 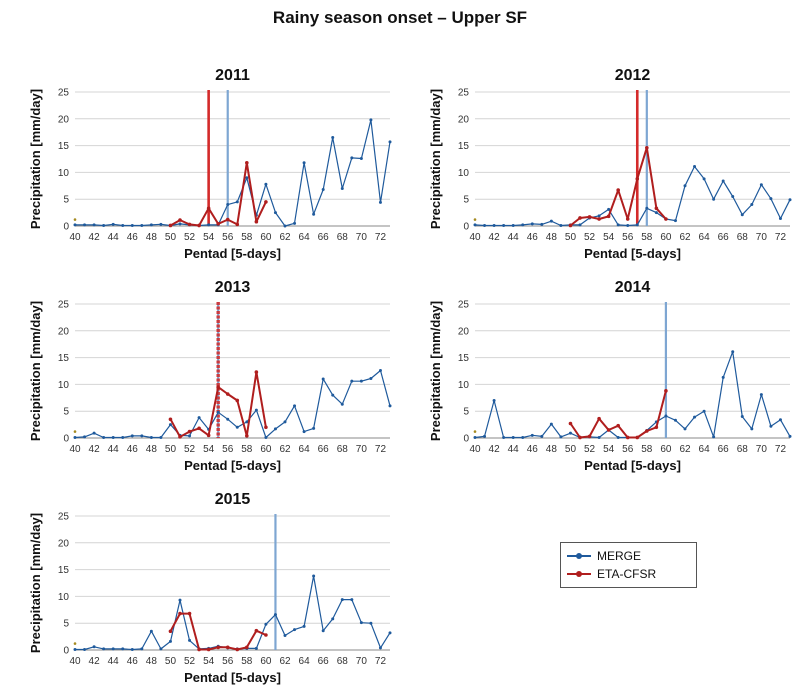 I want to click on x-tick-label: 40, so click(x=475, y=237).